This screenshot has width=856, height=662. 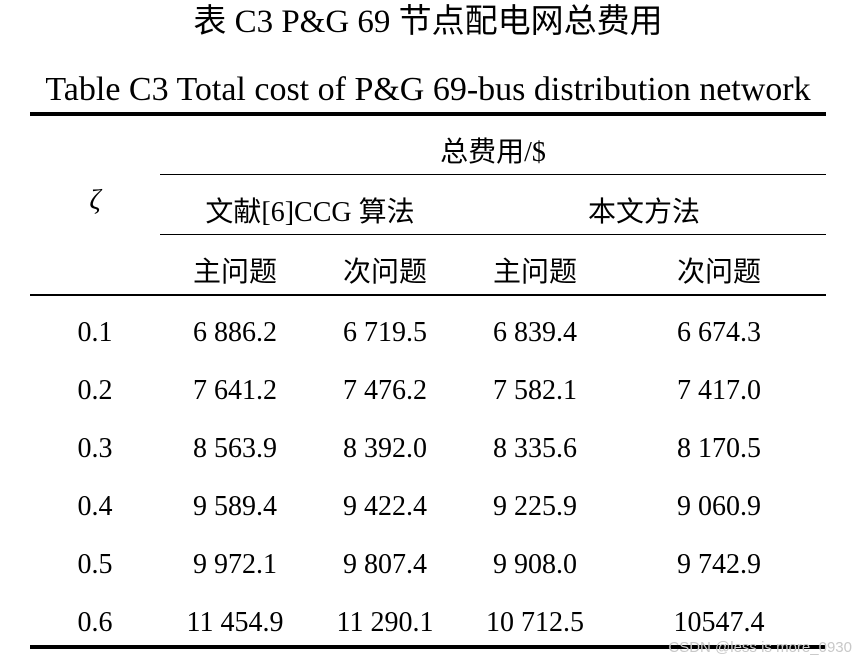 What do you see at coordinates (719, 448) in the screenshot?
I see `ours-sub-cell: 8 170.5` at bounding box center [719, 448].